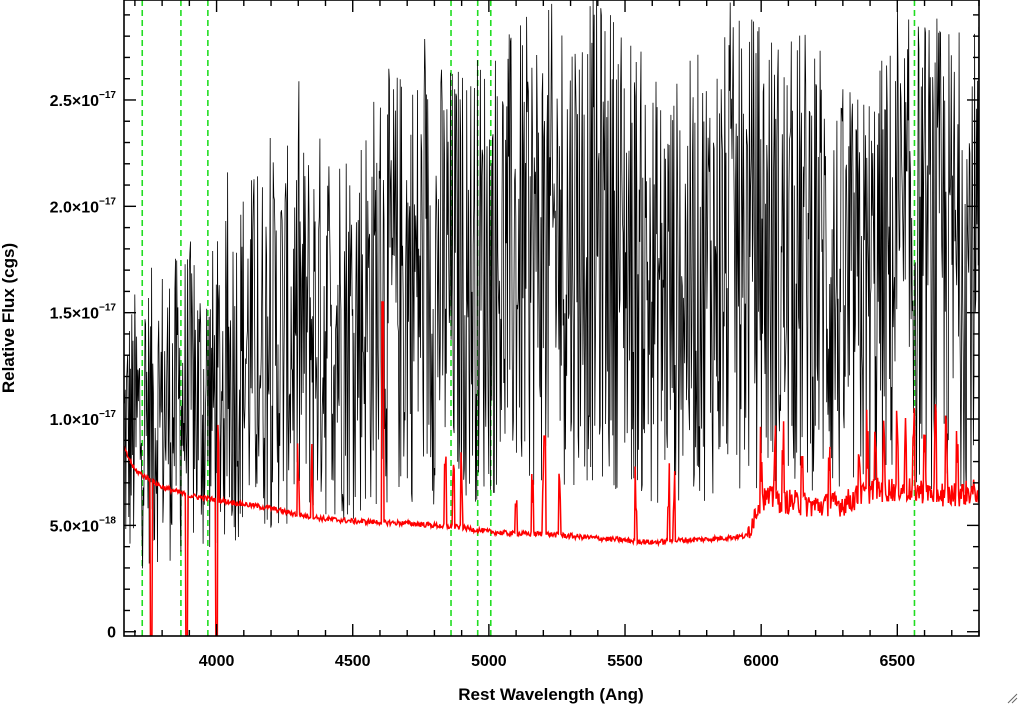 This screenshot has height=706, width=1020. What do you see at coordinates (550, 694) in the screenshot?
I see `x-axis-title: Rest Wavelength (Ang)` at bounding box center [550, 694].